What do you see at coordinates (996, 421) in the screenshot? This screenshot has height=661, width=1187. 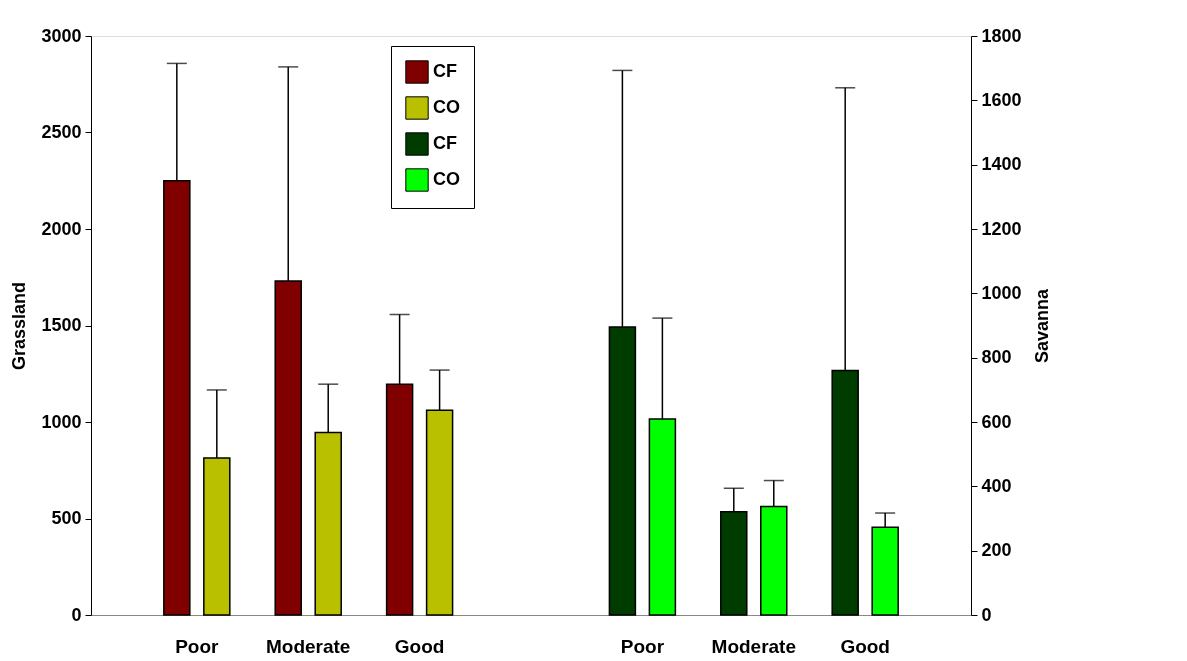 I see `y2-tick-label: 600` at bounding box center [996, 421].